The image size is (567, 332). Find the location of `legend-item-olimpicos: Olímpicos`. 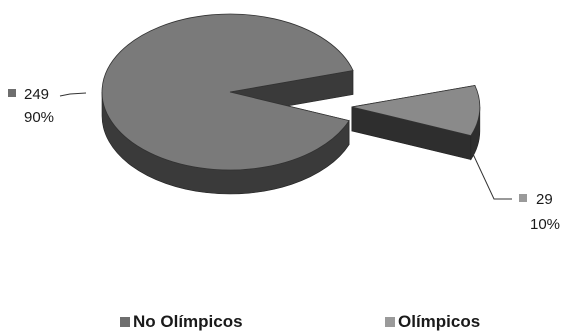

legend-item-olimpicos: Olímpicos is located at coordinates (432, 321).